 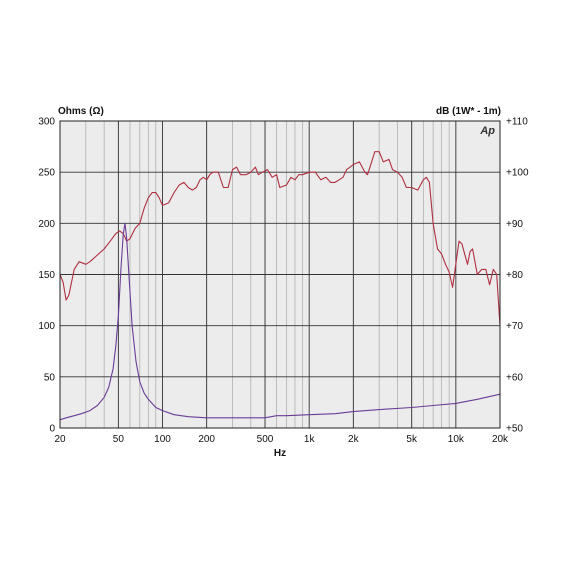 What do you see at coordinates (517, 173) in the screenshot?
I see `right-y-tick-label: +100` at bounding box center [517, 173].